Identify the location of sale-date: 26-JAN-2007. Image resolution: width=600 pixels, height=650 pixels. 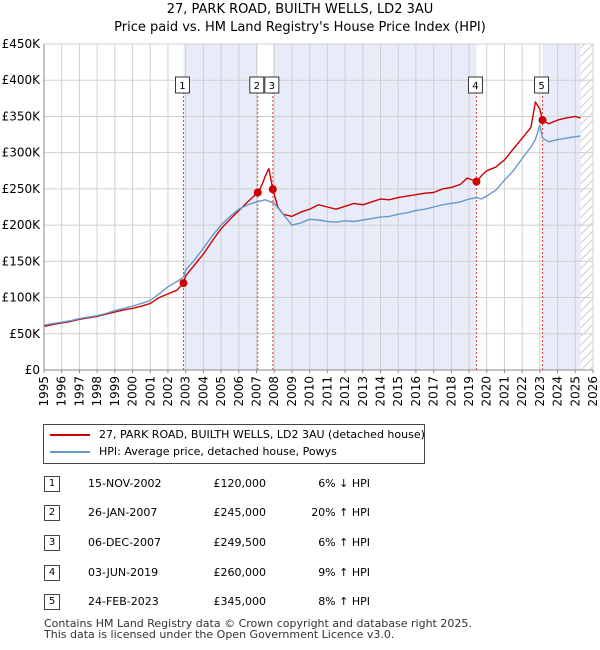
(123, 512).